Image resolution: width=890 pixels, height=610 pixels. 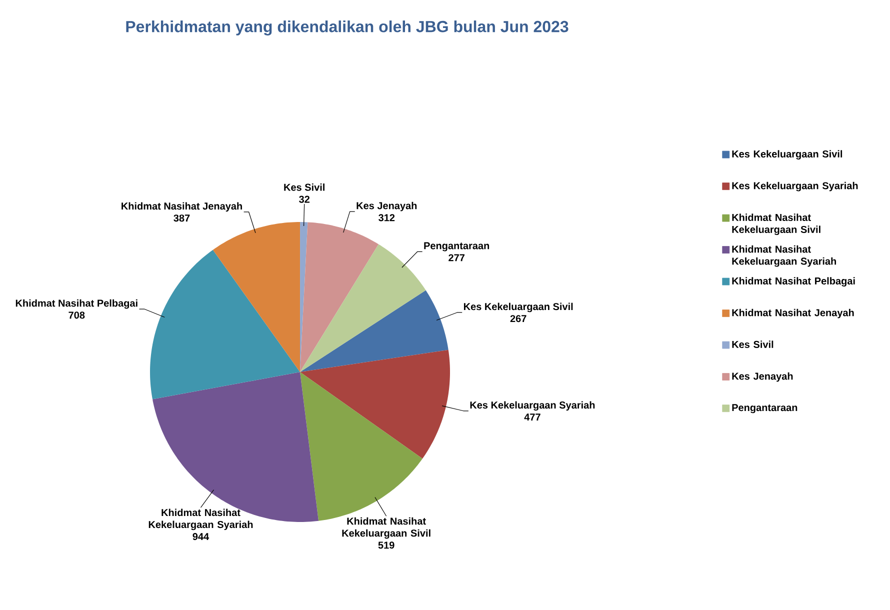 I want to click on slice-label: Kes Kekeluargaan Syariah, so click(x=532, y=406).